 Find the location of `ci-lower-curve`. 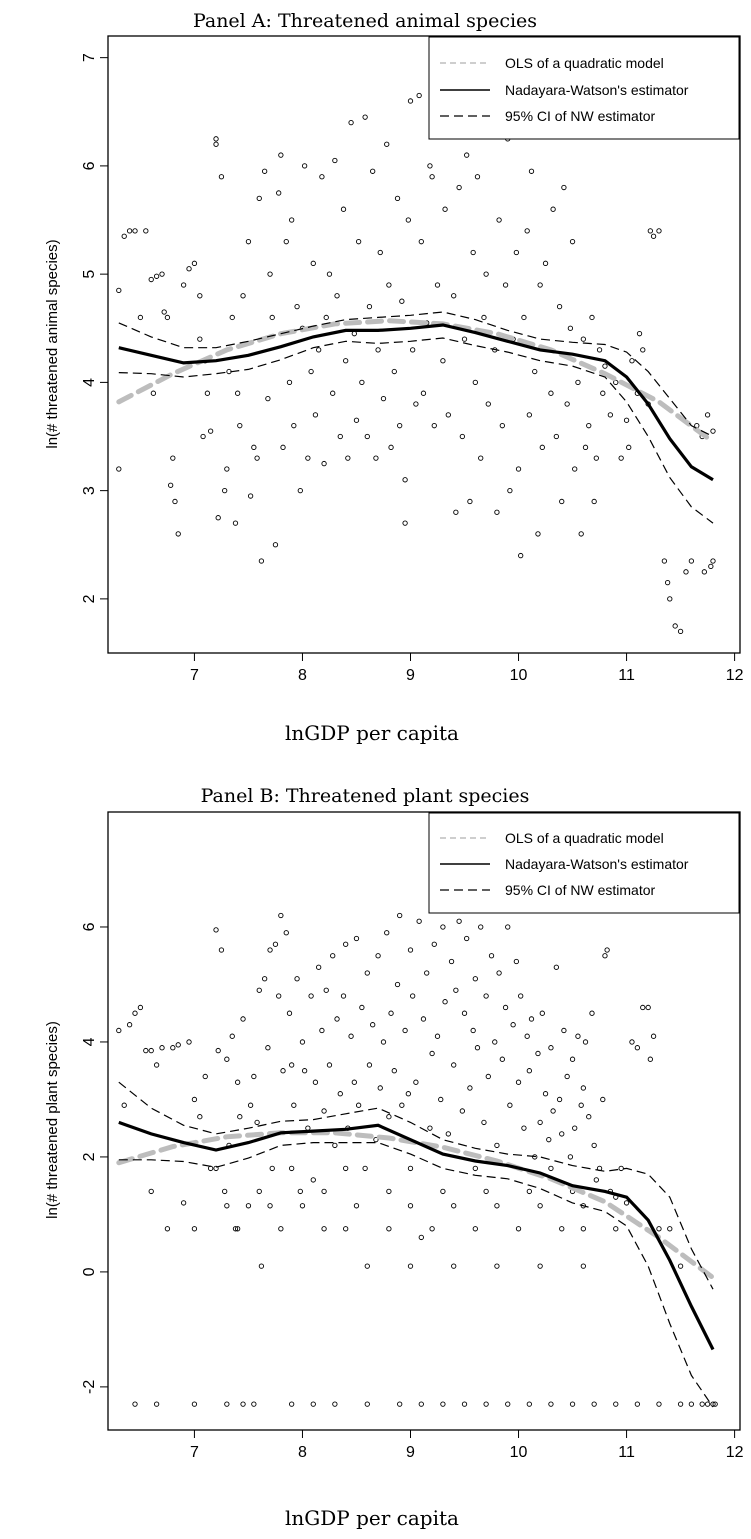

ci-lower-curve is located at coordinates (416, 1275).